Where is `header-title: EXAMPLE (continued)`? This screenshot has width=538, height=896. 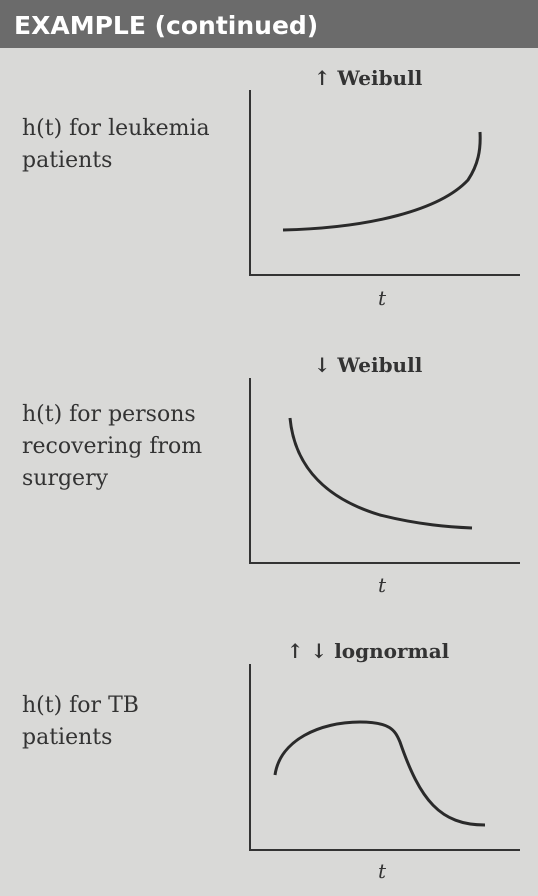 header-title: EXAMPLE (continued) is located at coordinates (166, 25).